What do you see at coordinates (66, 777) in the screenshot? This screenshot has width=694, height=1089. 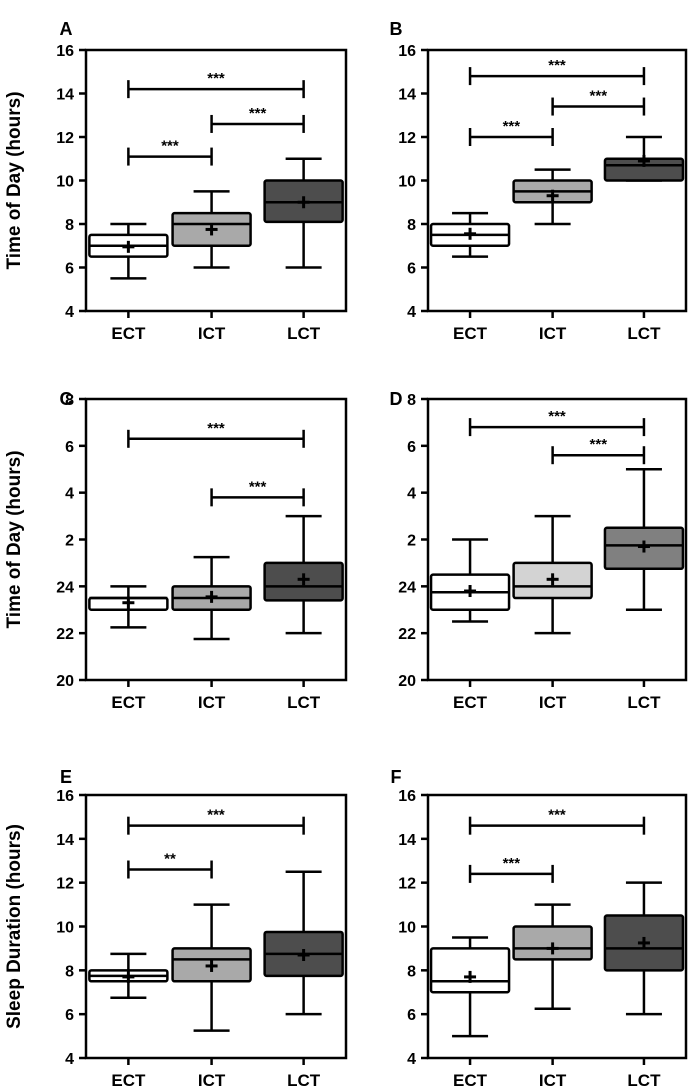 I see `panel-letter: E` at bounding box center [66, 777].